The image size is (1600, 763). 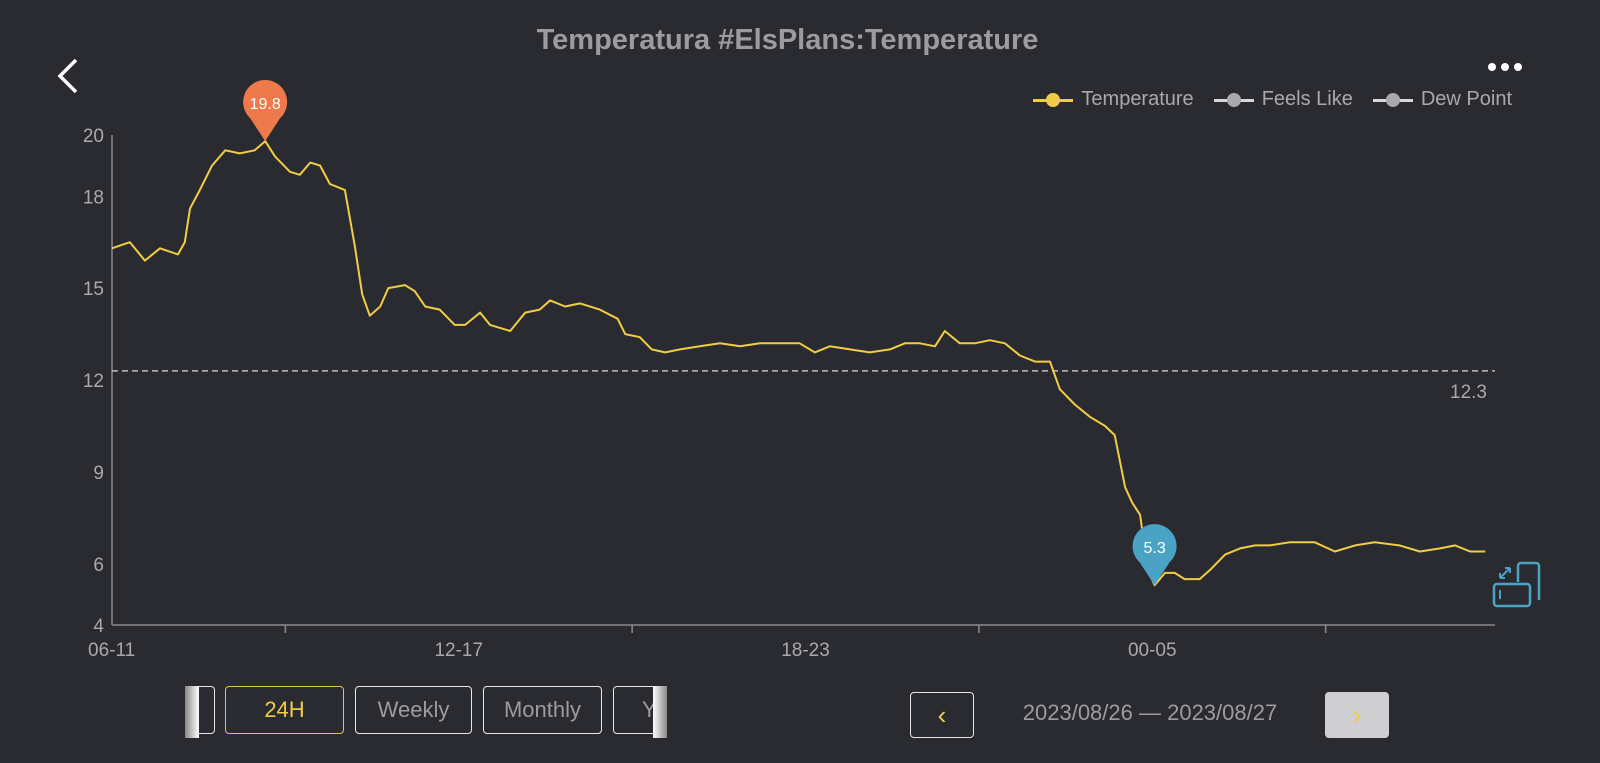 I want to click on y-tick-label: 18, so click(x=93, y=197).